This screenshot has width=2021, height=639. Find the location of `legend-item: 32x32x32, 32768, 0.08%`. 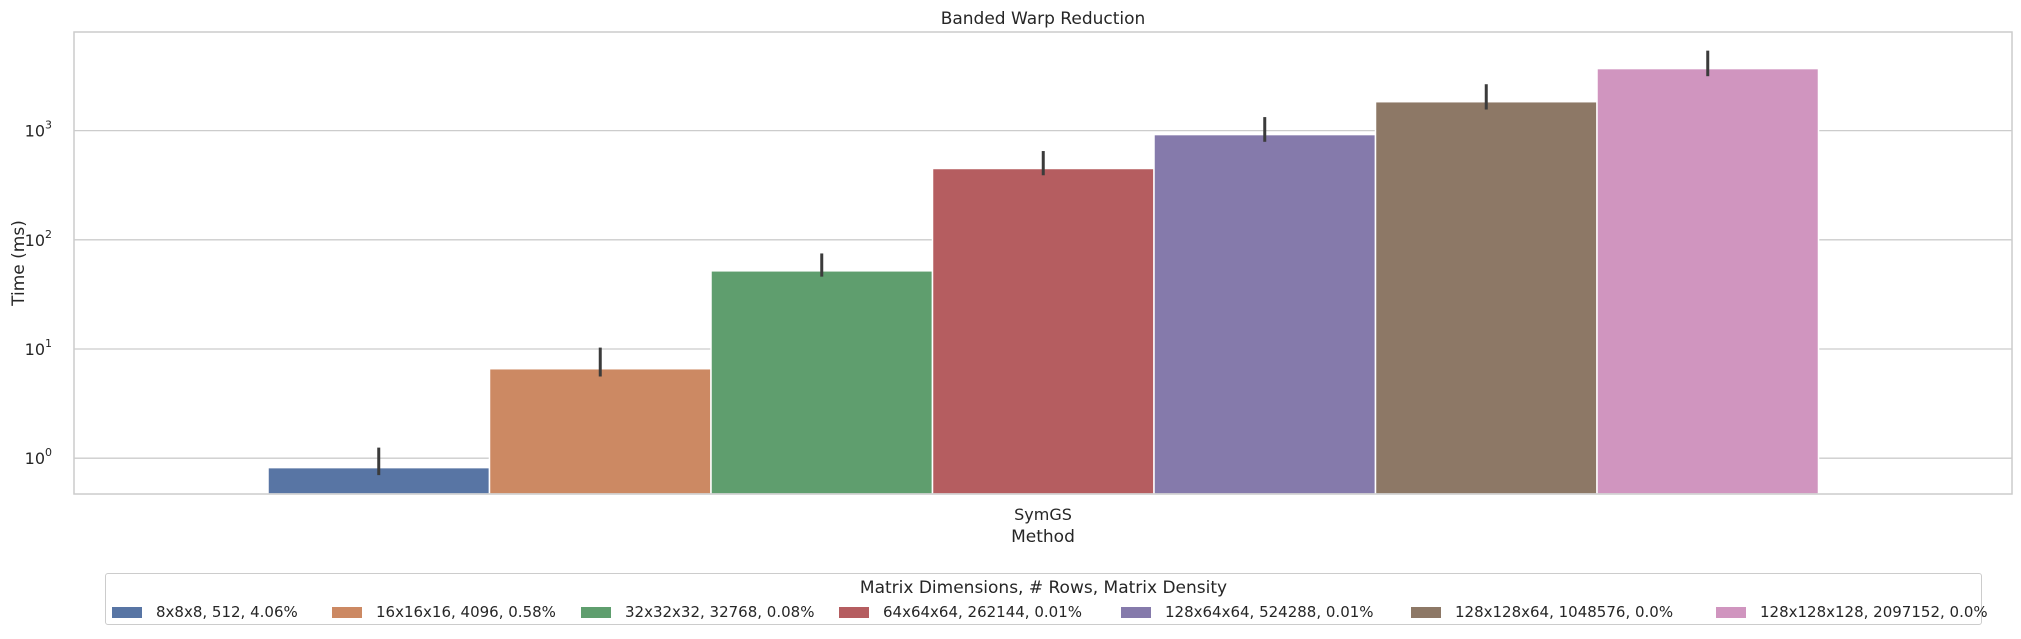

legend-item: 32x32x32, 32768, 0.08% is located at coordinates (697, 612).